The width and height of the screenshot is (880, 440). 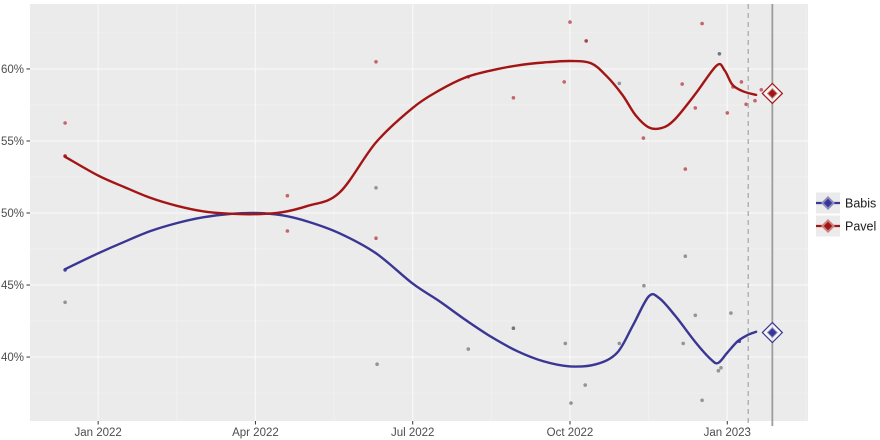 I want to click on legend-item-pavel: Pavel, so click(x=846, y=226).